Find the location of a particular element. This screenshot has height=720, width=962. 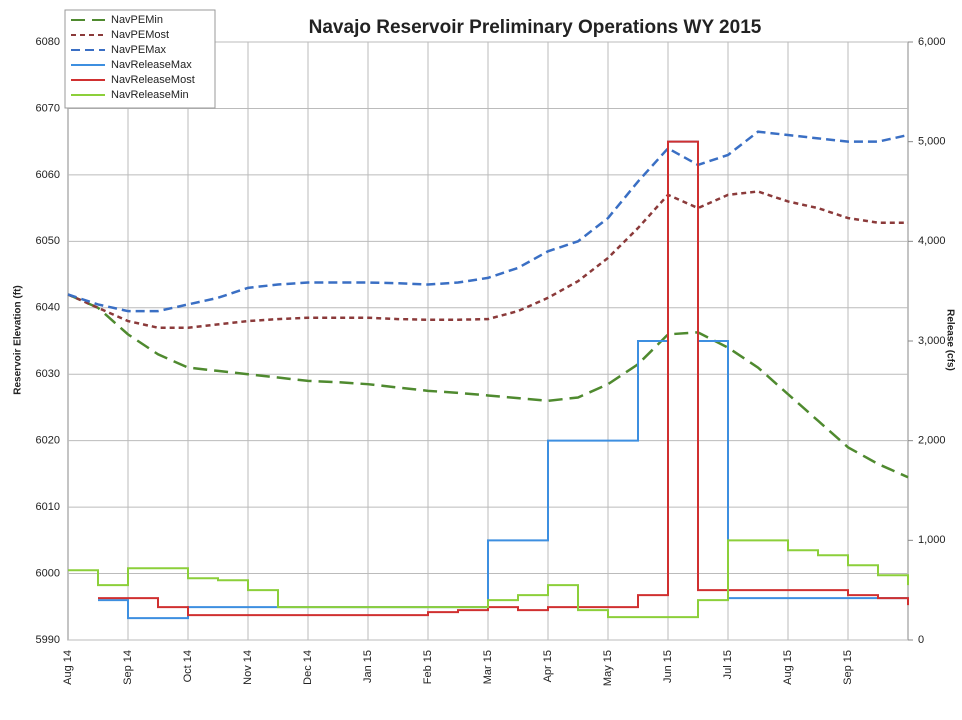

x-tick-label: Apr 15 is located at coordinates (548, 666).